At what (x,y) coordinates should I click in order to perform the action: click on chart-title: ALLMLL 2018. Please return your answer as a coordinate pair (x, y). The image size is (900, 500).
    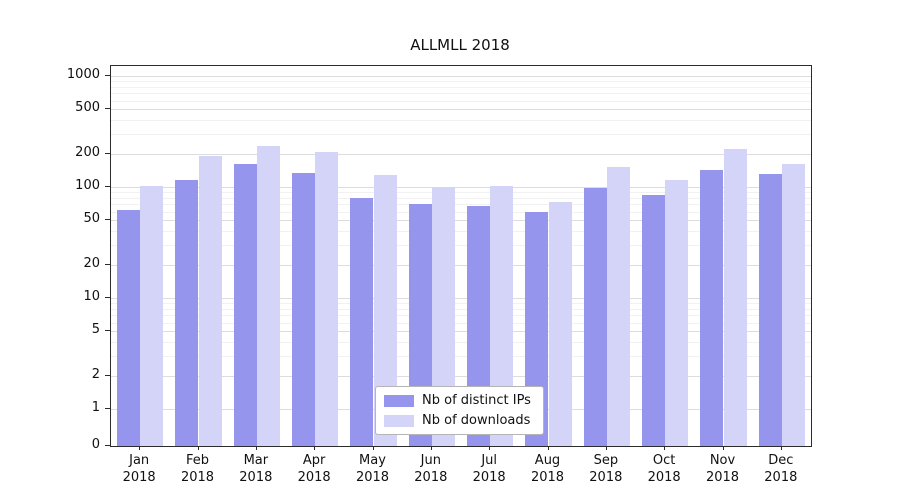
    Looking at the image, I should click on (460, 45).